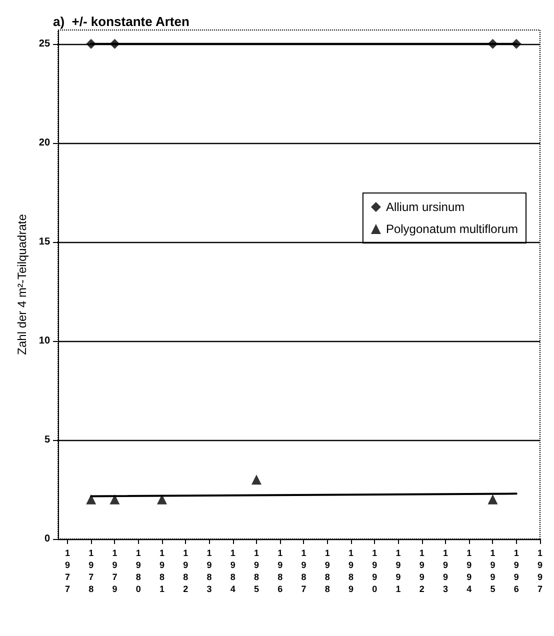 The image size is (554, 636). Describe the element at coordinates (185, 571) in the screenshot. I see `x-tick-label: 1 9 8 2` at that location.